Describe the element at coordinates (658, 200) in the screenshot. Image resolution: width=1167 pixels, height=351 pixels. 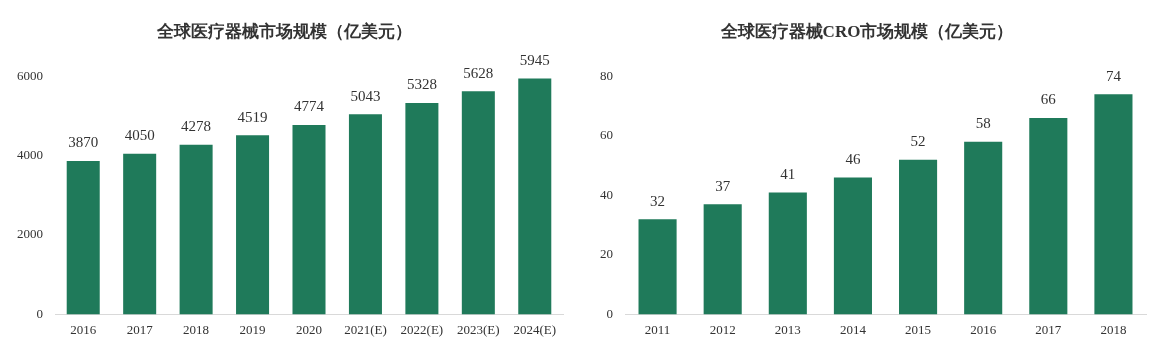
I see `data-label: 32` at that location.